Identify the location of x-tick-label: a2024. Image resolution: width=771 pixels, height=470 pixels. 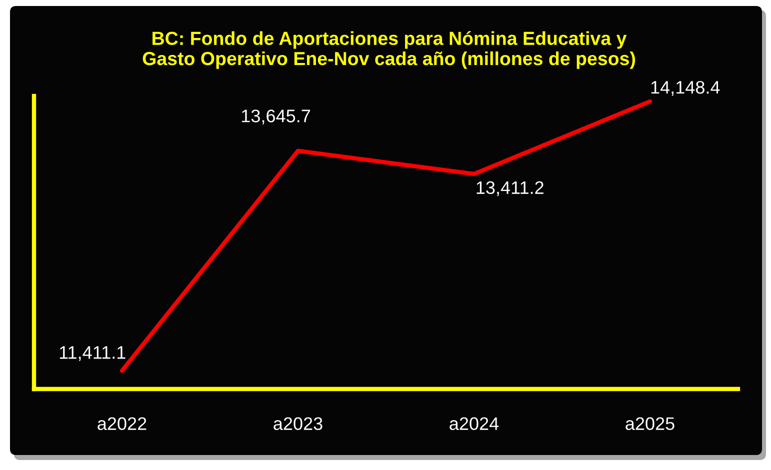
(474, 423).